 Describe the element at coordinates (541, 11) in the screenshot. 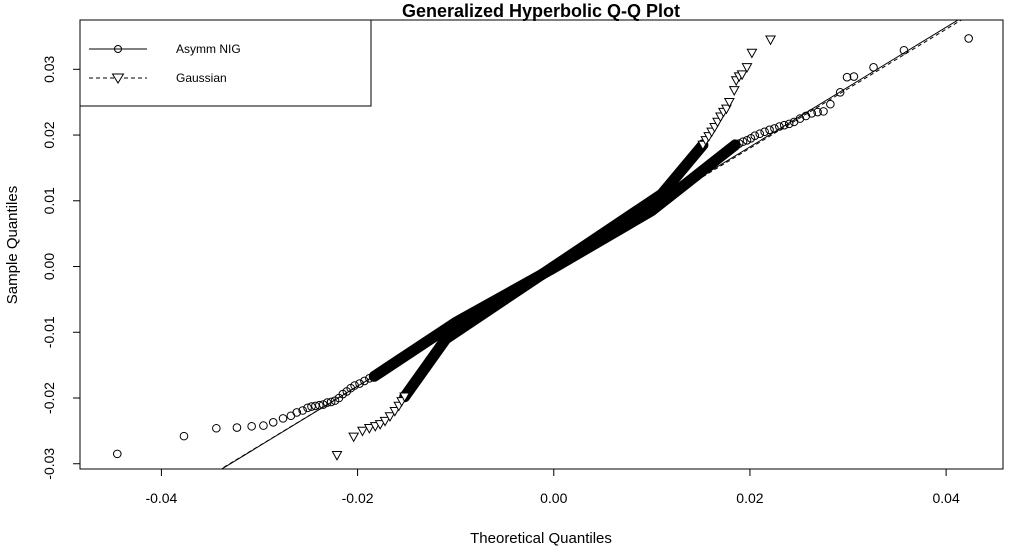

I see `chart-title: Generalized Hyperbolic Q-Q Plot` at that location.